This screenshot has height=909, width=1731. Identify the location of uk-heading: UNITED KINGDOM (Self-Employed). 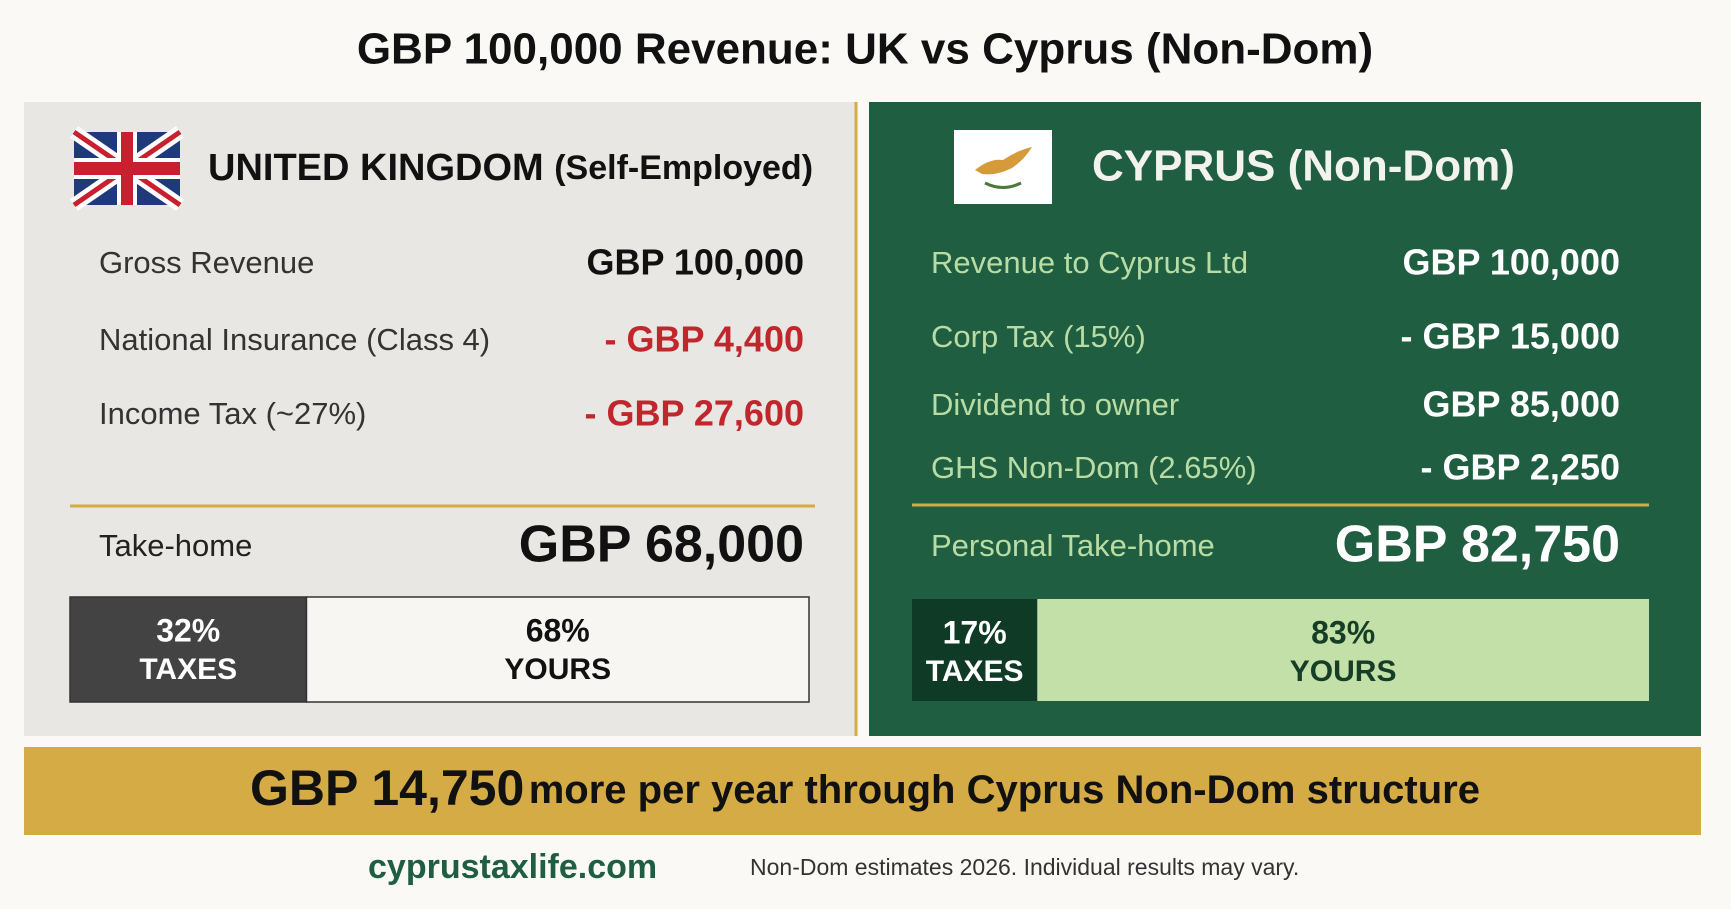
(510, 168).